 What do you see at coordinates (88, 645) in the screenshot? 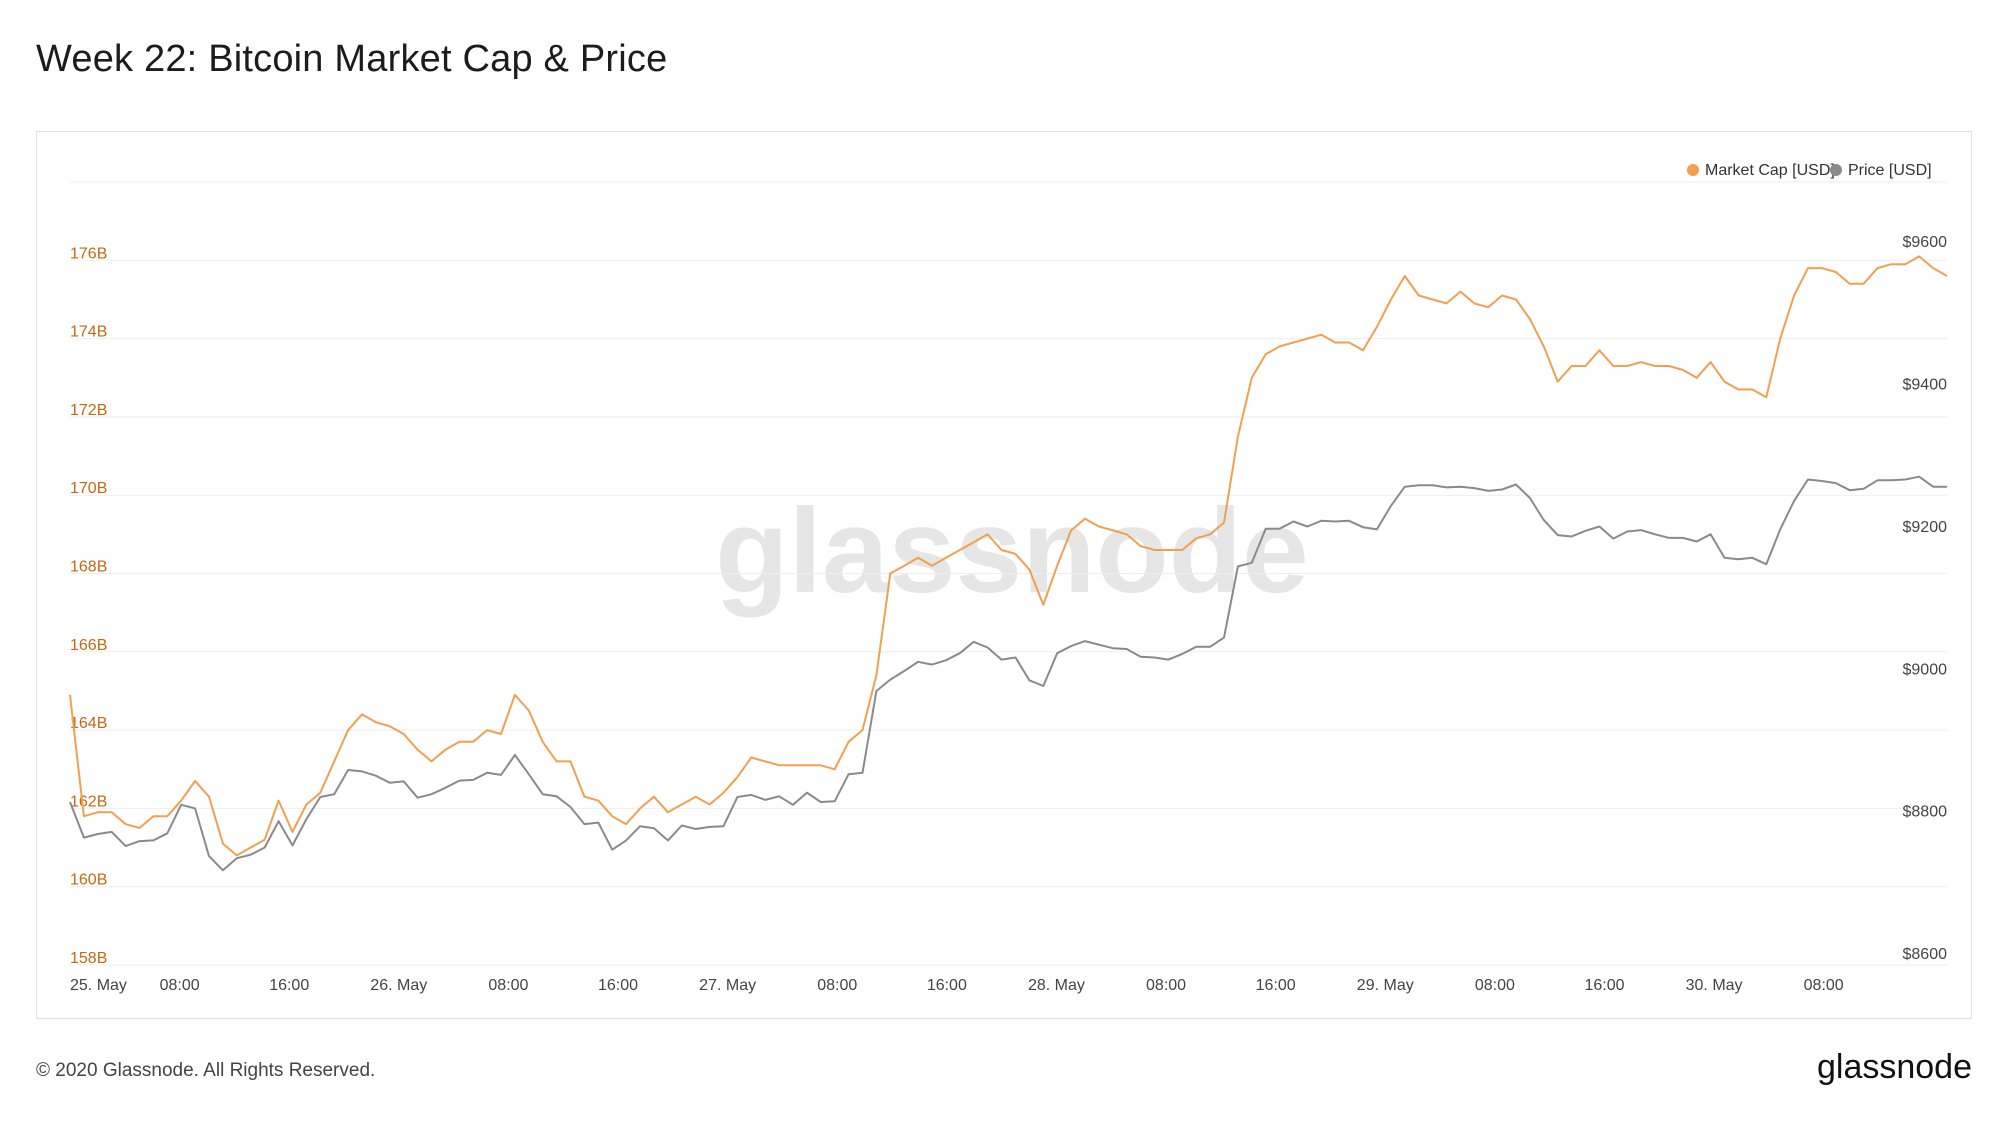
I see `y-left-tick-label: 166B` at bounding box center [88, 645].